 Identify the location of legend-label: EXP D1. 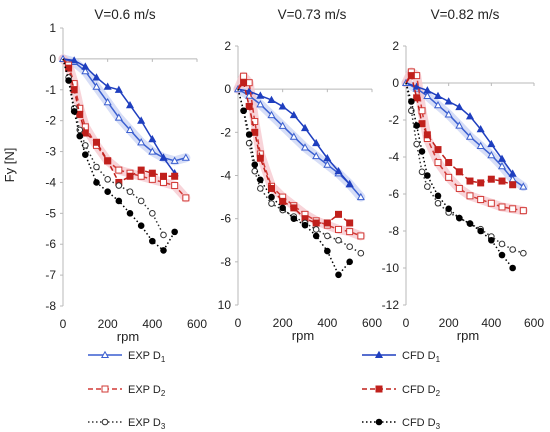
(147, 357).